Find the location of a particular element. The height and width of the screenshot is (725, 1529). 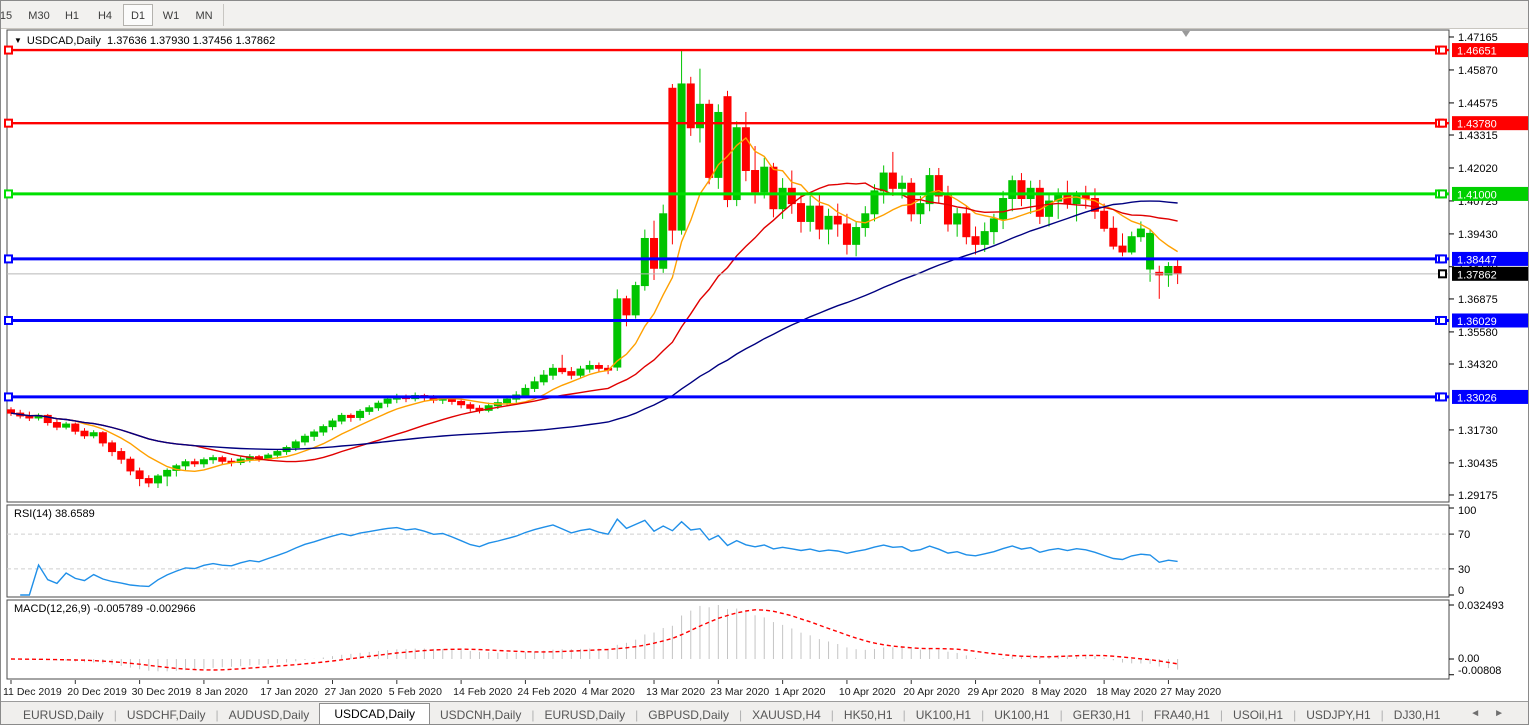

symbol-tab-usoil-h1: USOil,H1 is located at coordinates (1258, 715).